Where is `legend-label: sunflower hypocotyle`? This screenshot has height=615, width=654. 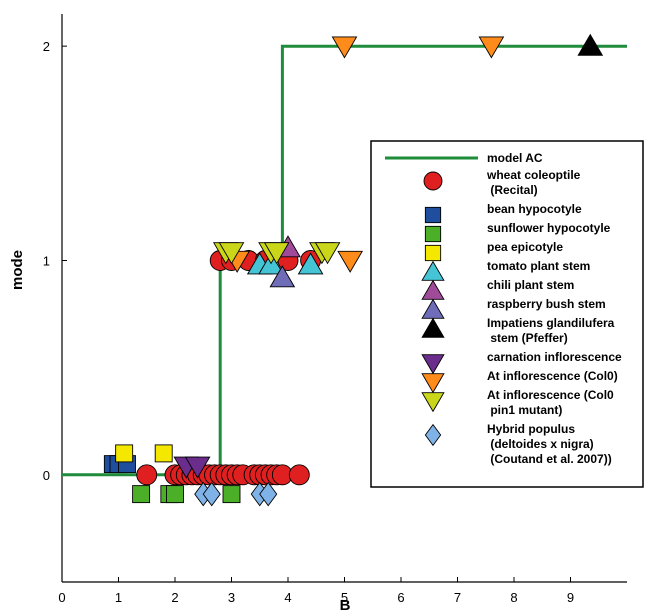 legend-label: sunflower hypocotyle is located at coordinates (549, 228).